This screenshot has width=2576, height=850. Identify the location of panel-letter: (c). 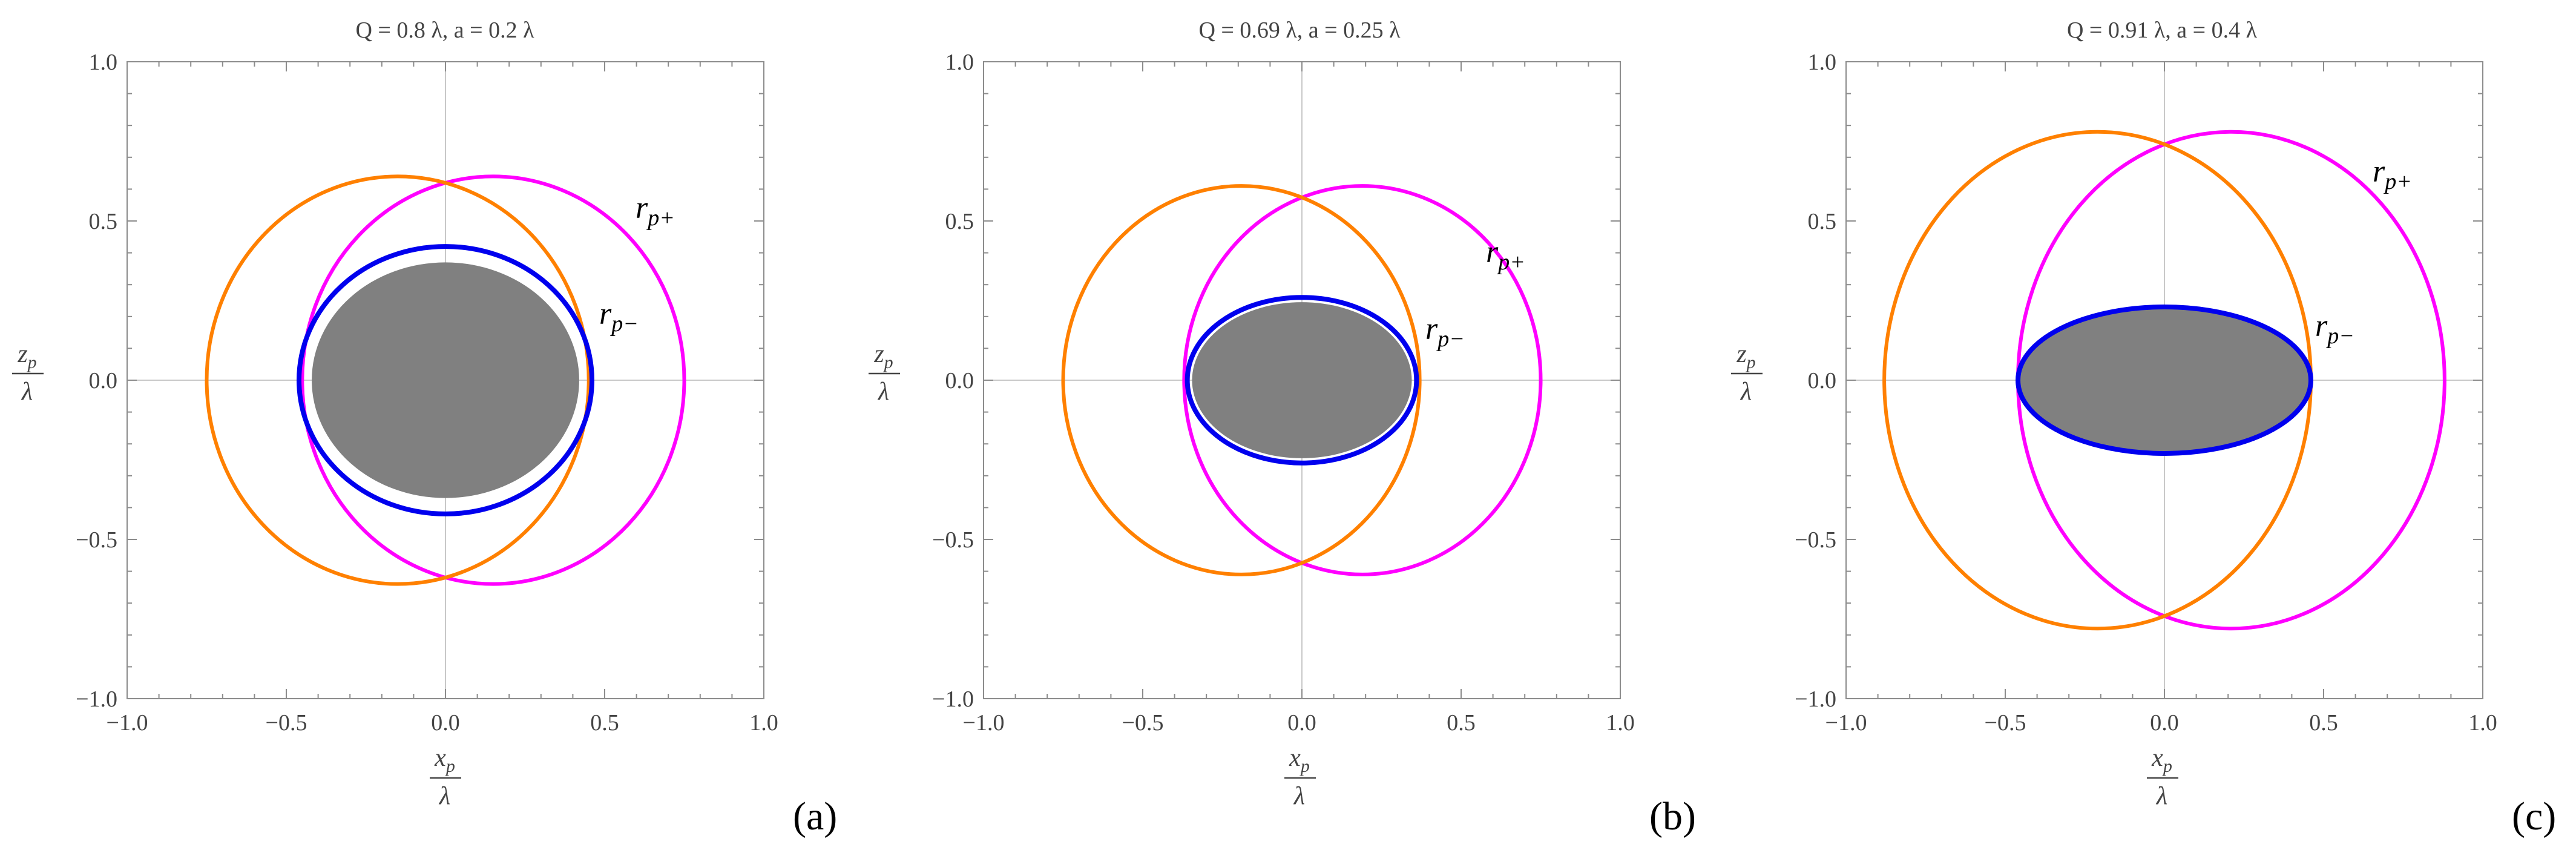
(2534, 816).